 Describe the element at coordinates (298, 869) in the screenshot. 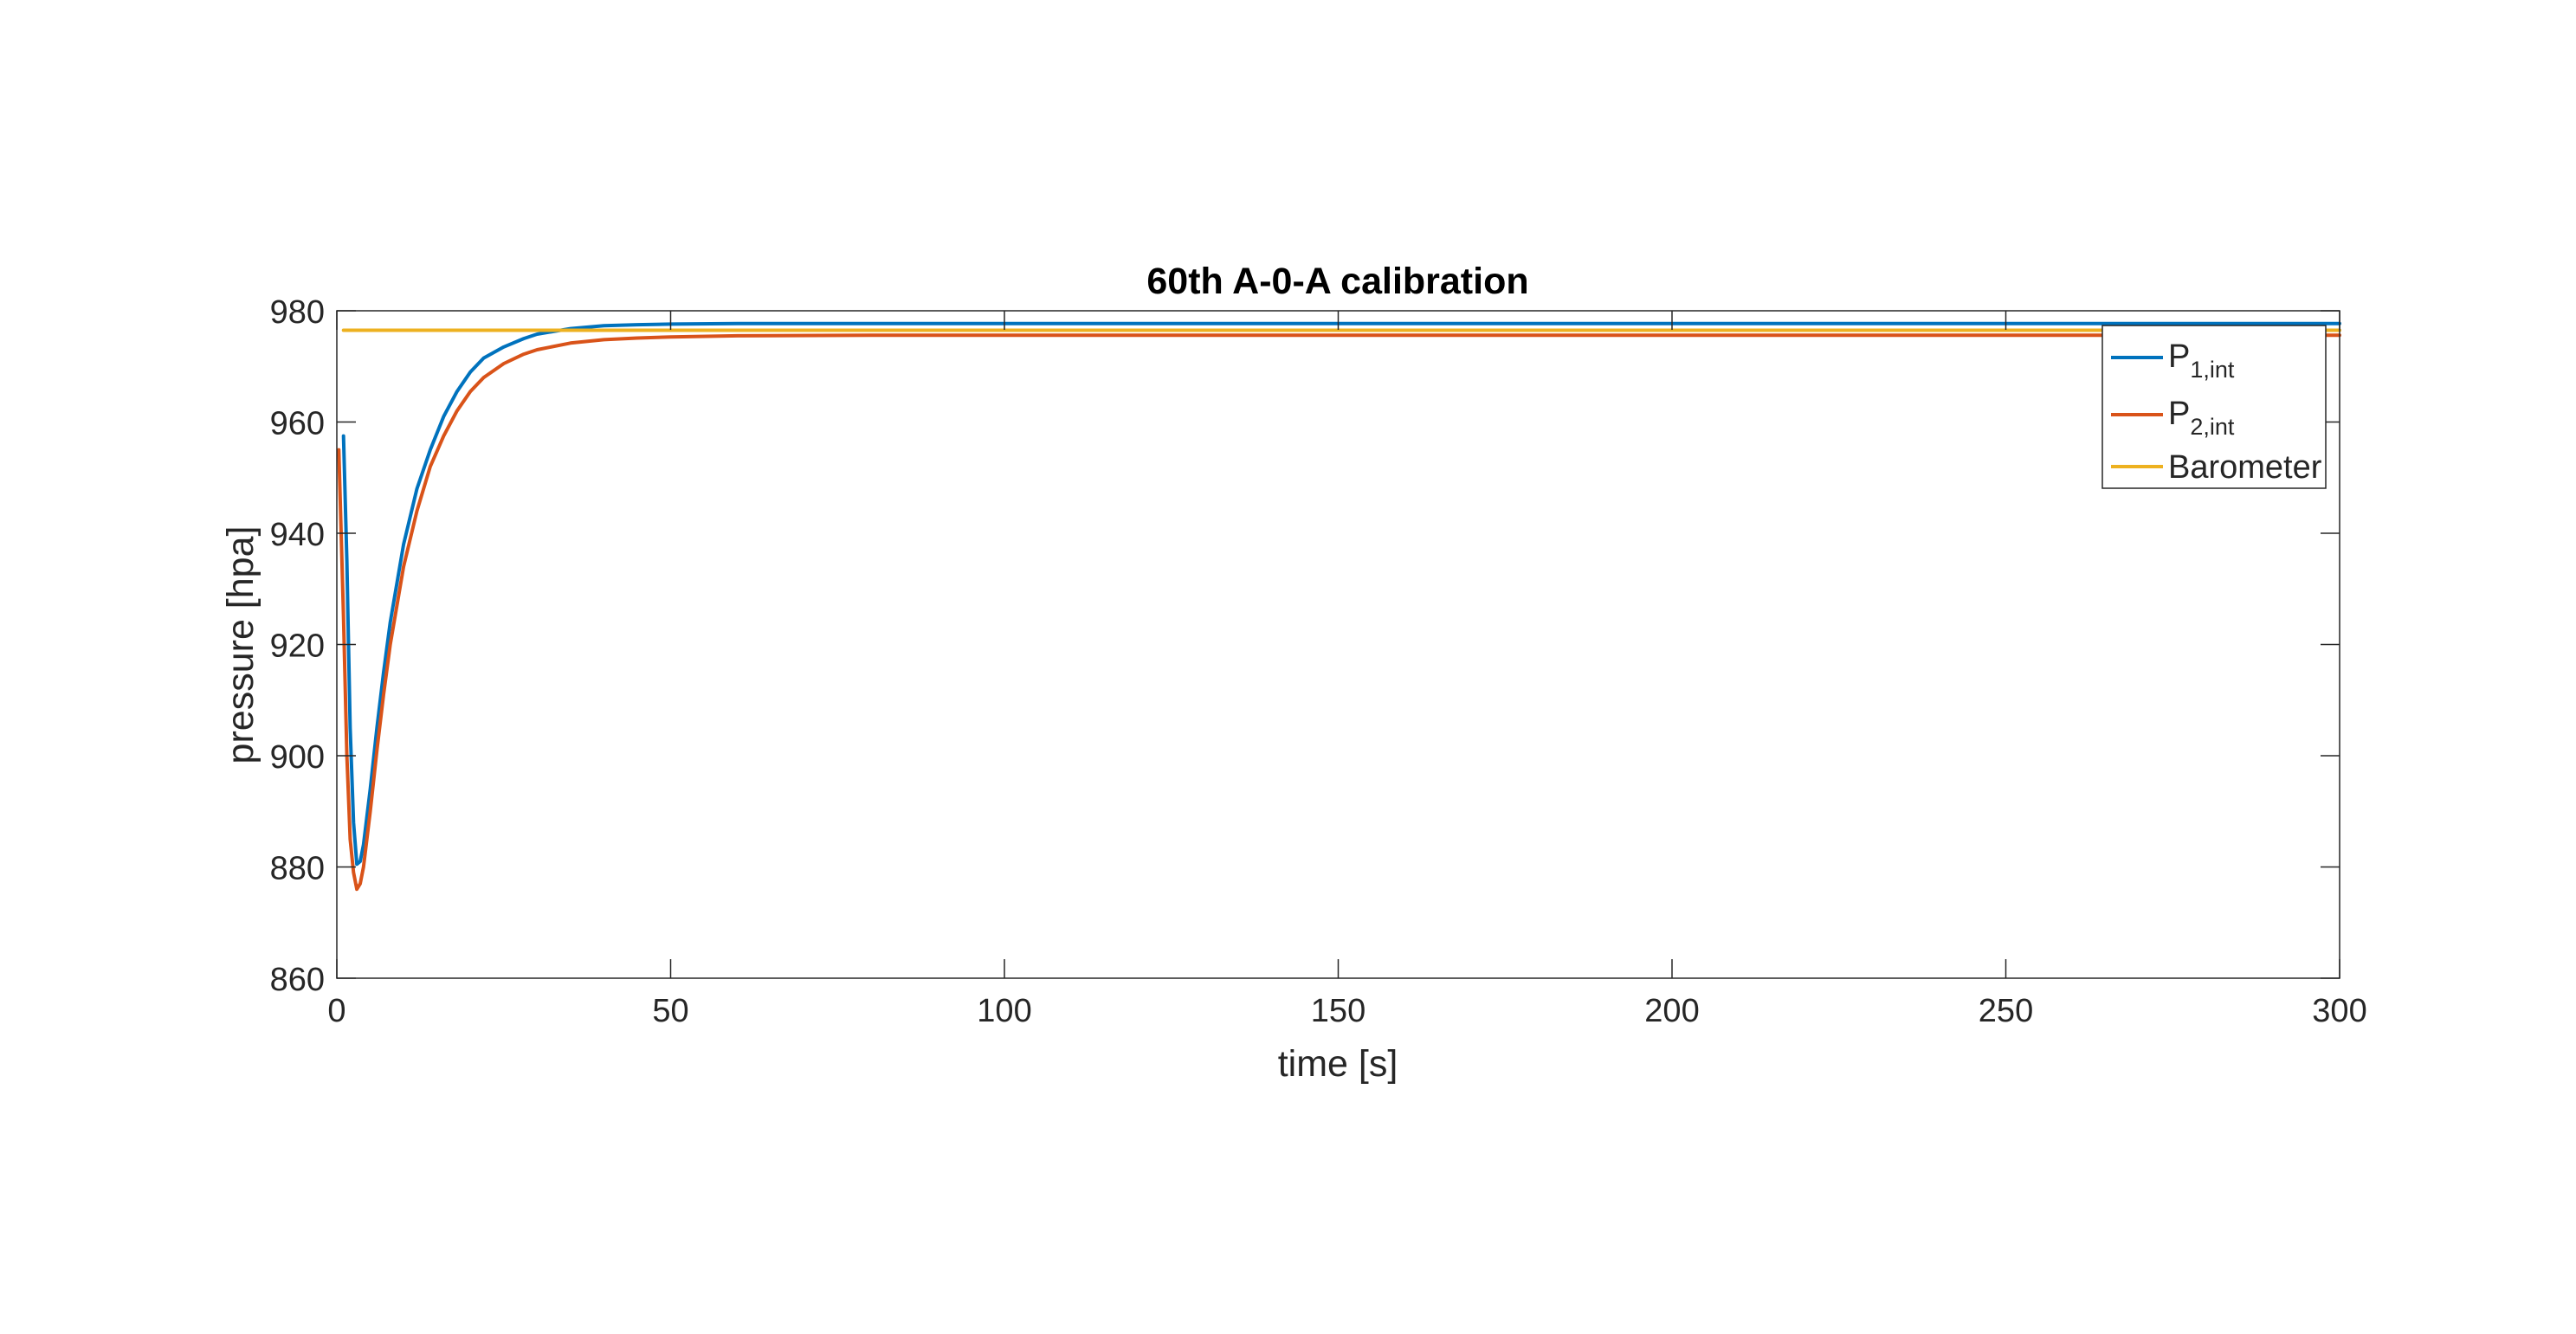

I see `y-tick-label: 880` at that location.